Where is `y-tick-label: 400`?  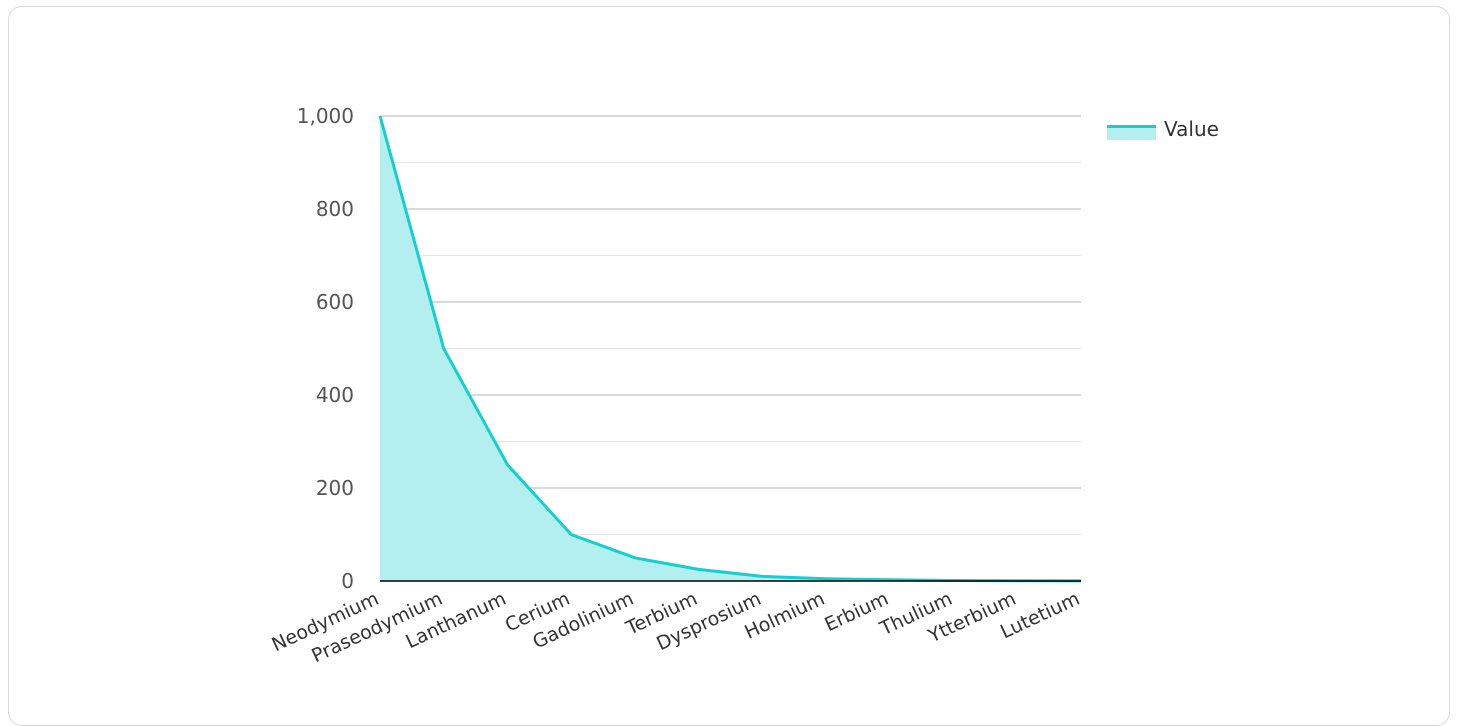
y-tick-label: 400 is located at coordinates (335, 395).